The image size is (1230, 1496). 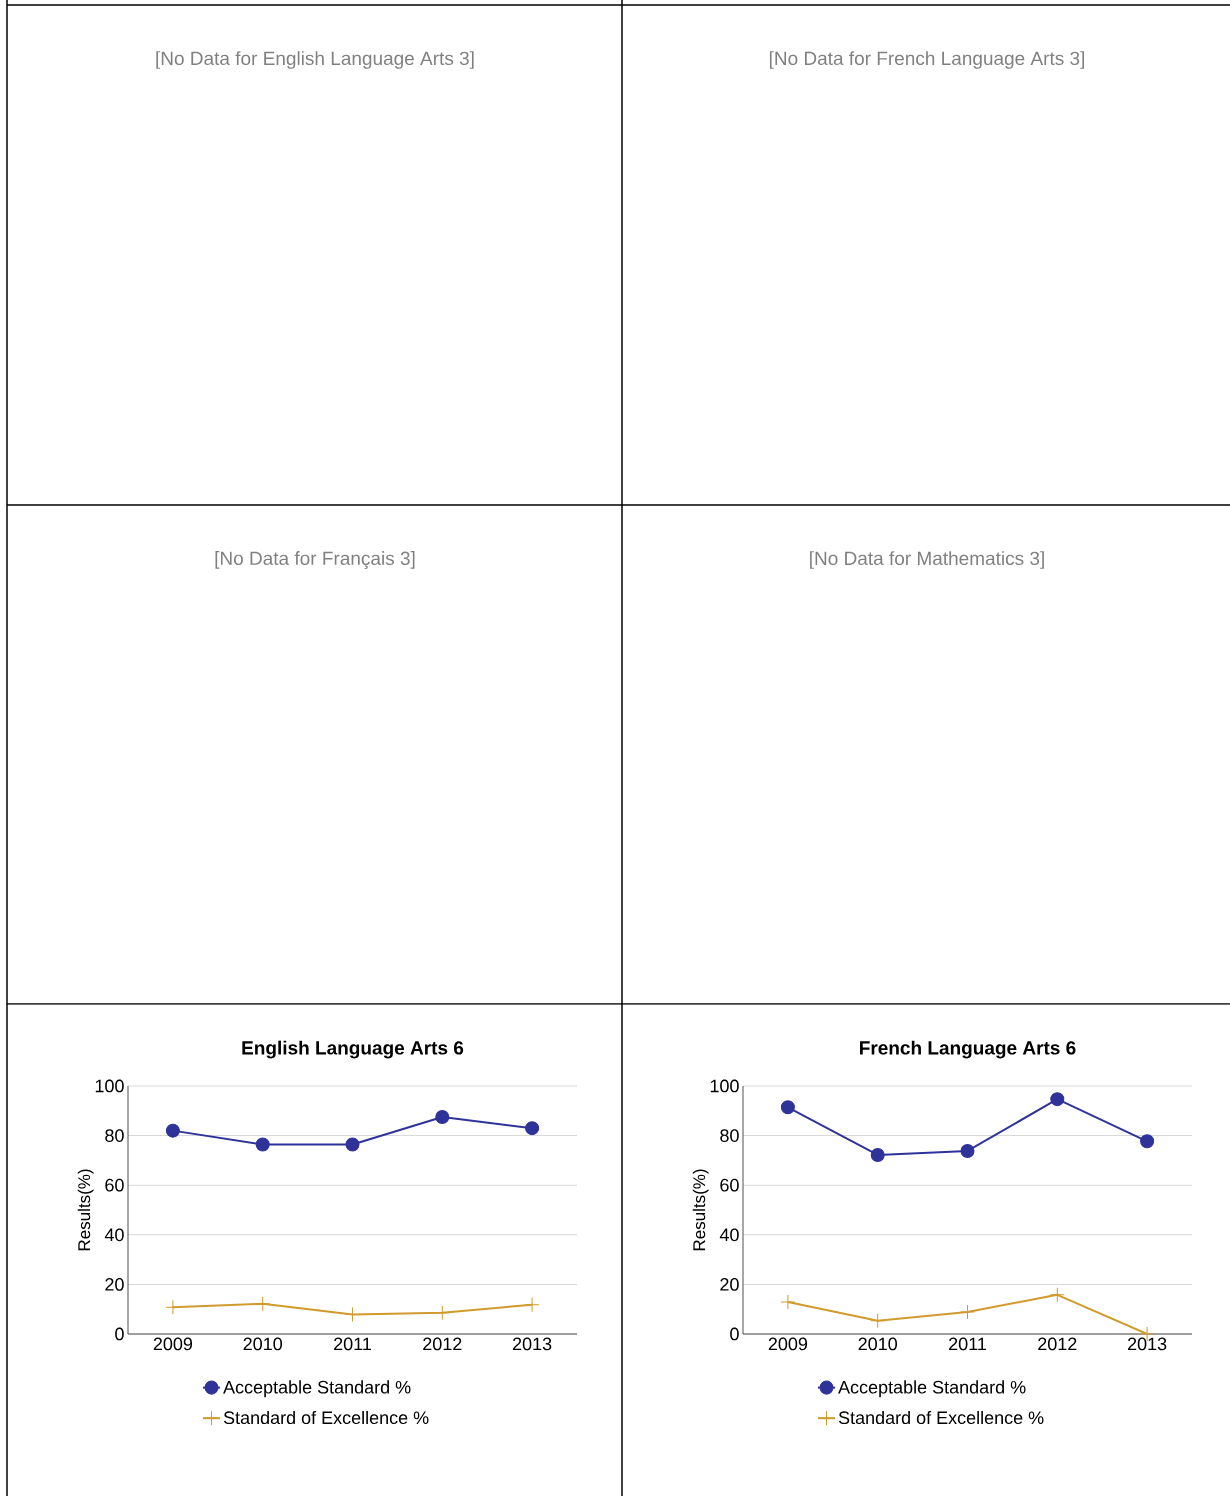 I want to click on text: [No Data for English Language Arts 3], so click(x=315, y=60).